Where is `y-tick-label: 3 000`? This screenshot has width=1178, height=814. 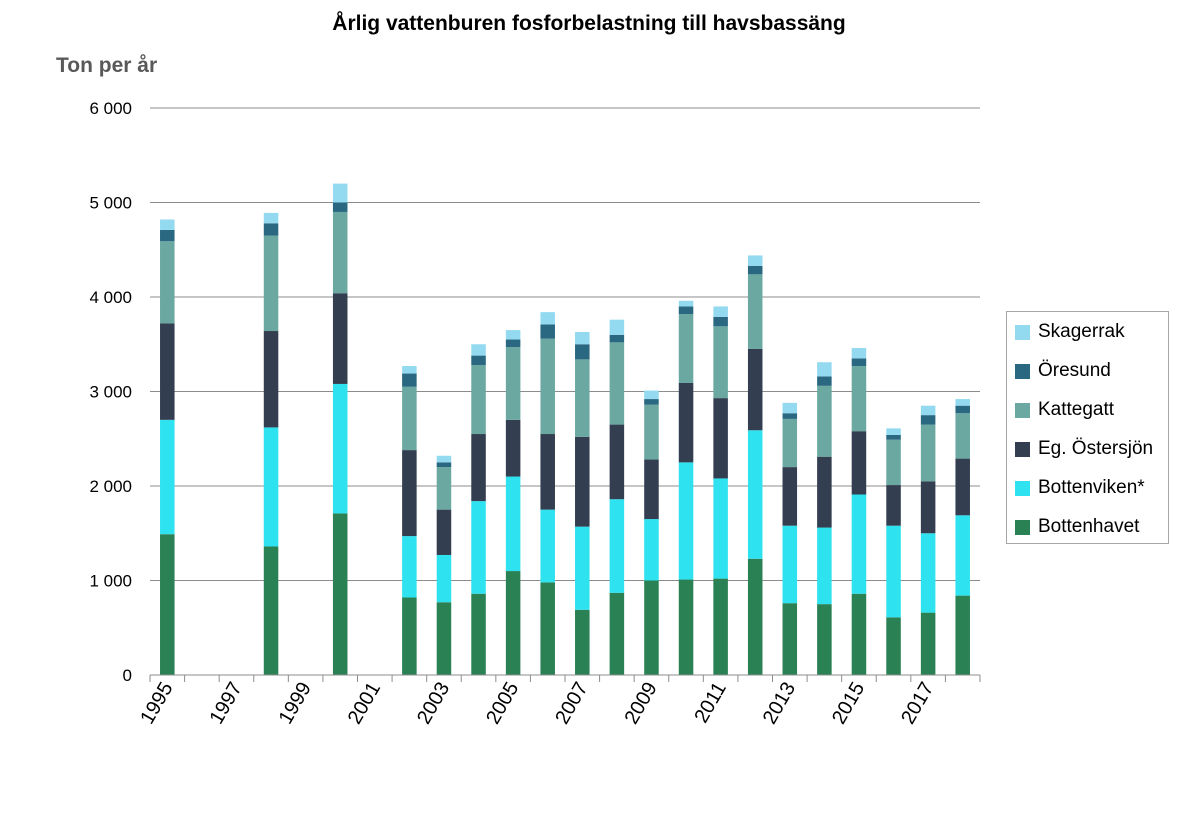 y-tick-label: 3 000 is located at coordinates (110, 392).